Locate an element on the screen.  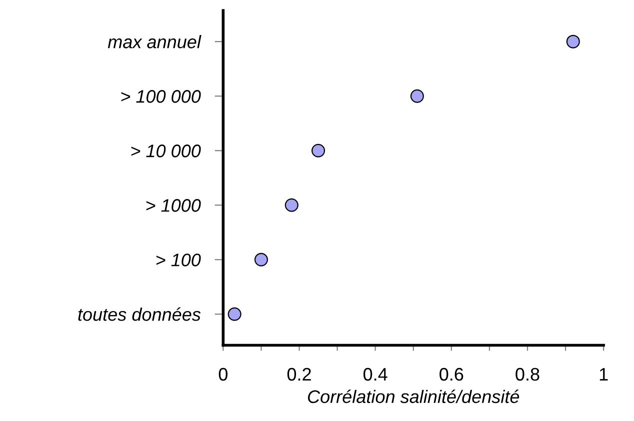
y-tick-label: > 1000 is located at coordinates (173, 205).